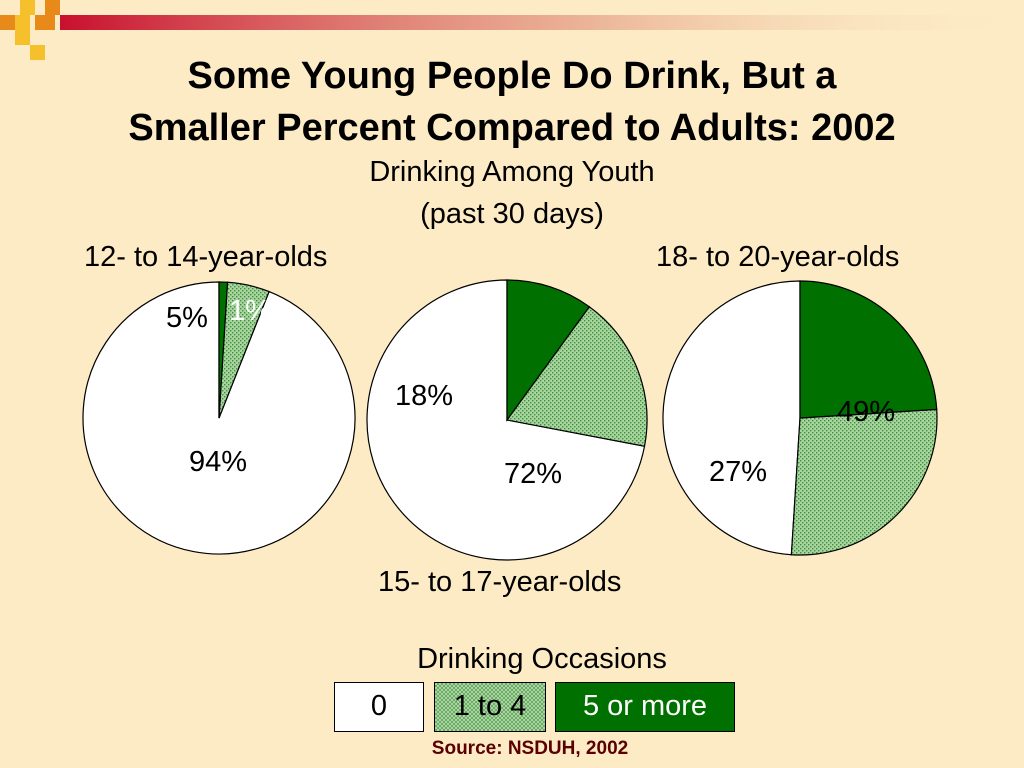  What do you see at coordinates (475, 318) in the screenshot?
I see `pie-data-label: 10%` at bounding box center [475, 318].